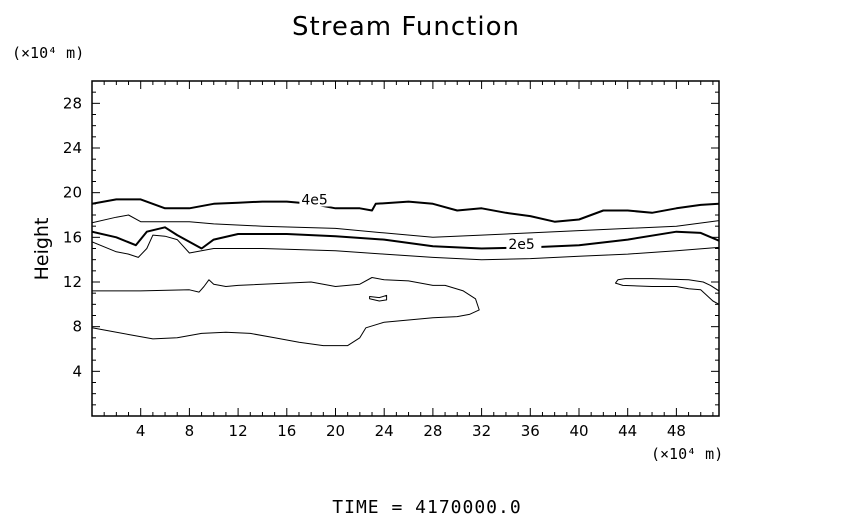 This screenshot has height=519, width=854. Describe the element at coordinates (48, 53) in the screenshot. I see `y-axis-unit: (×10⁴ m)` at that location.